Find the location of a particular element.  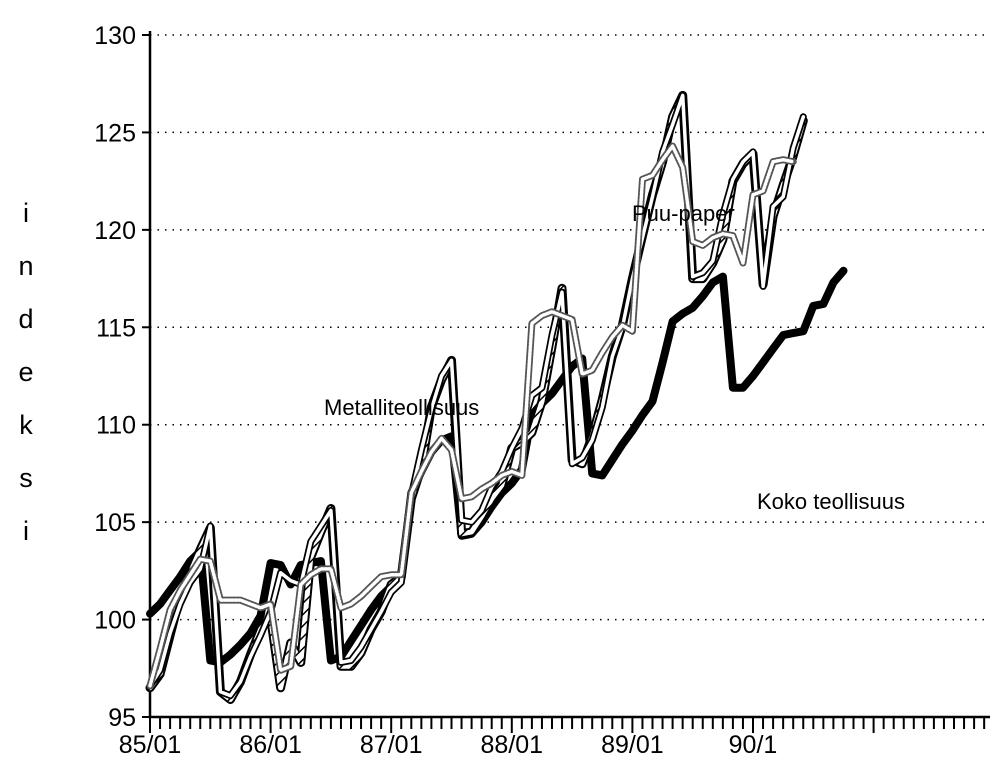

y-tick-label-120: 120 is located at coordinates (115, 231).